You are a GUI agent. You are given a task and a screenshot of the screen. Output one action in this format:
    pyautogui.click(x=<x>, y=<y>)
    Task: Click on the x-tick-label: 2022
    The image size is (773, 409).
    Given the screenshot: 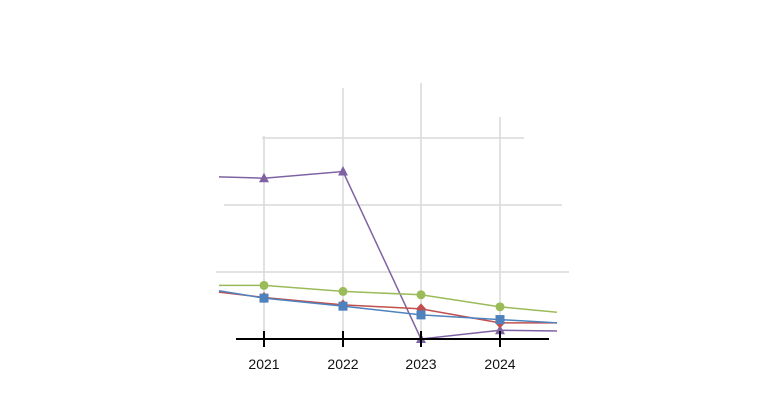 What is the action you would take?
    pyautogui.click(x=342, y=364)
    